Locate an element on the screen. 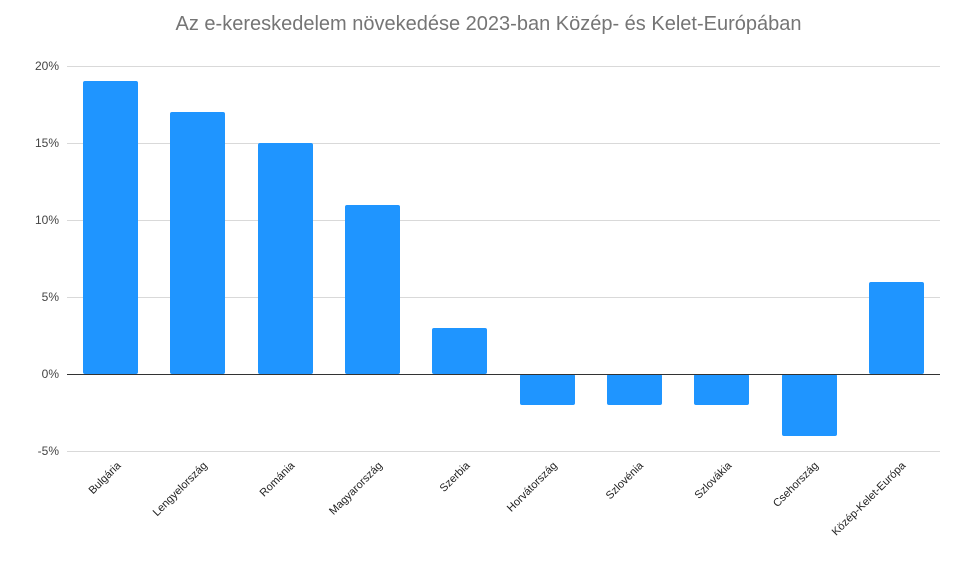  bar-lengyelország is located at coordinates (198, 243).